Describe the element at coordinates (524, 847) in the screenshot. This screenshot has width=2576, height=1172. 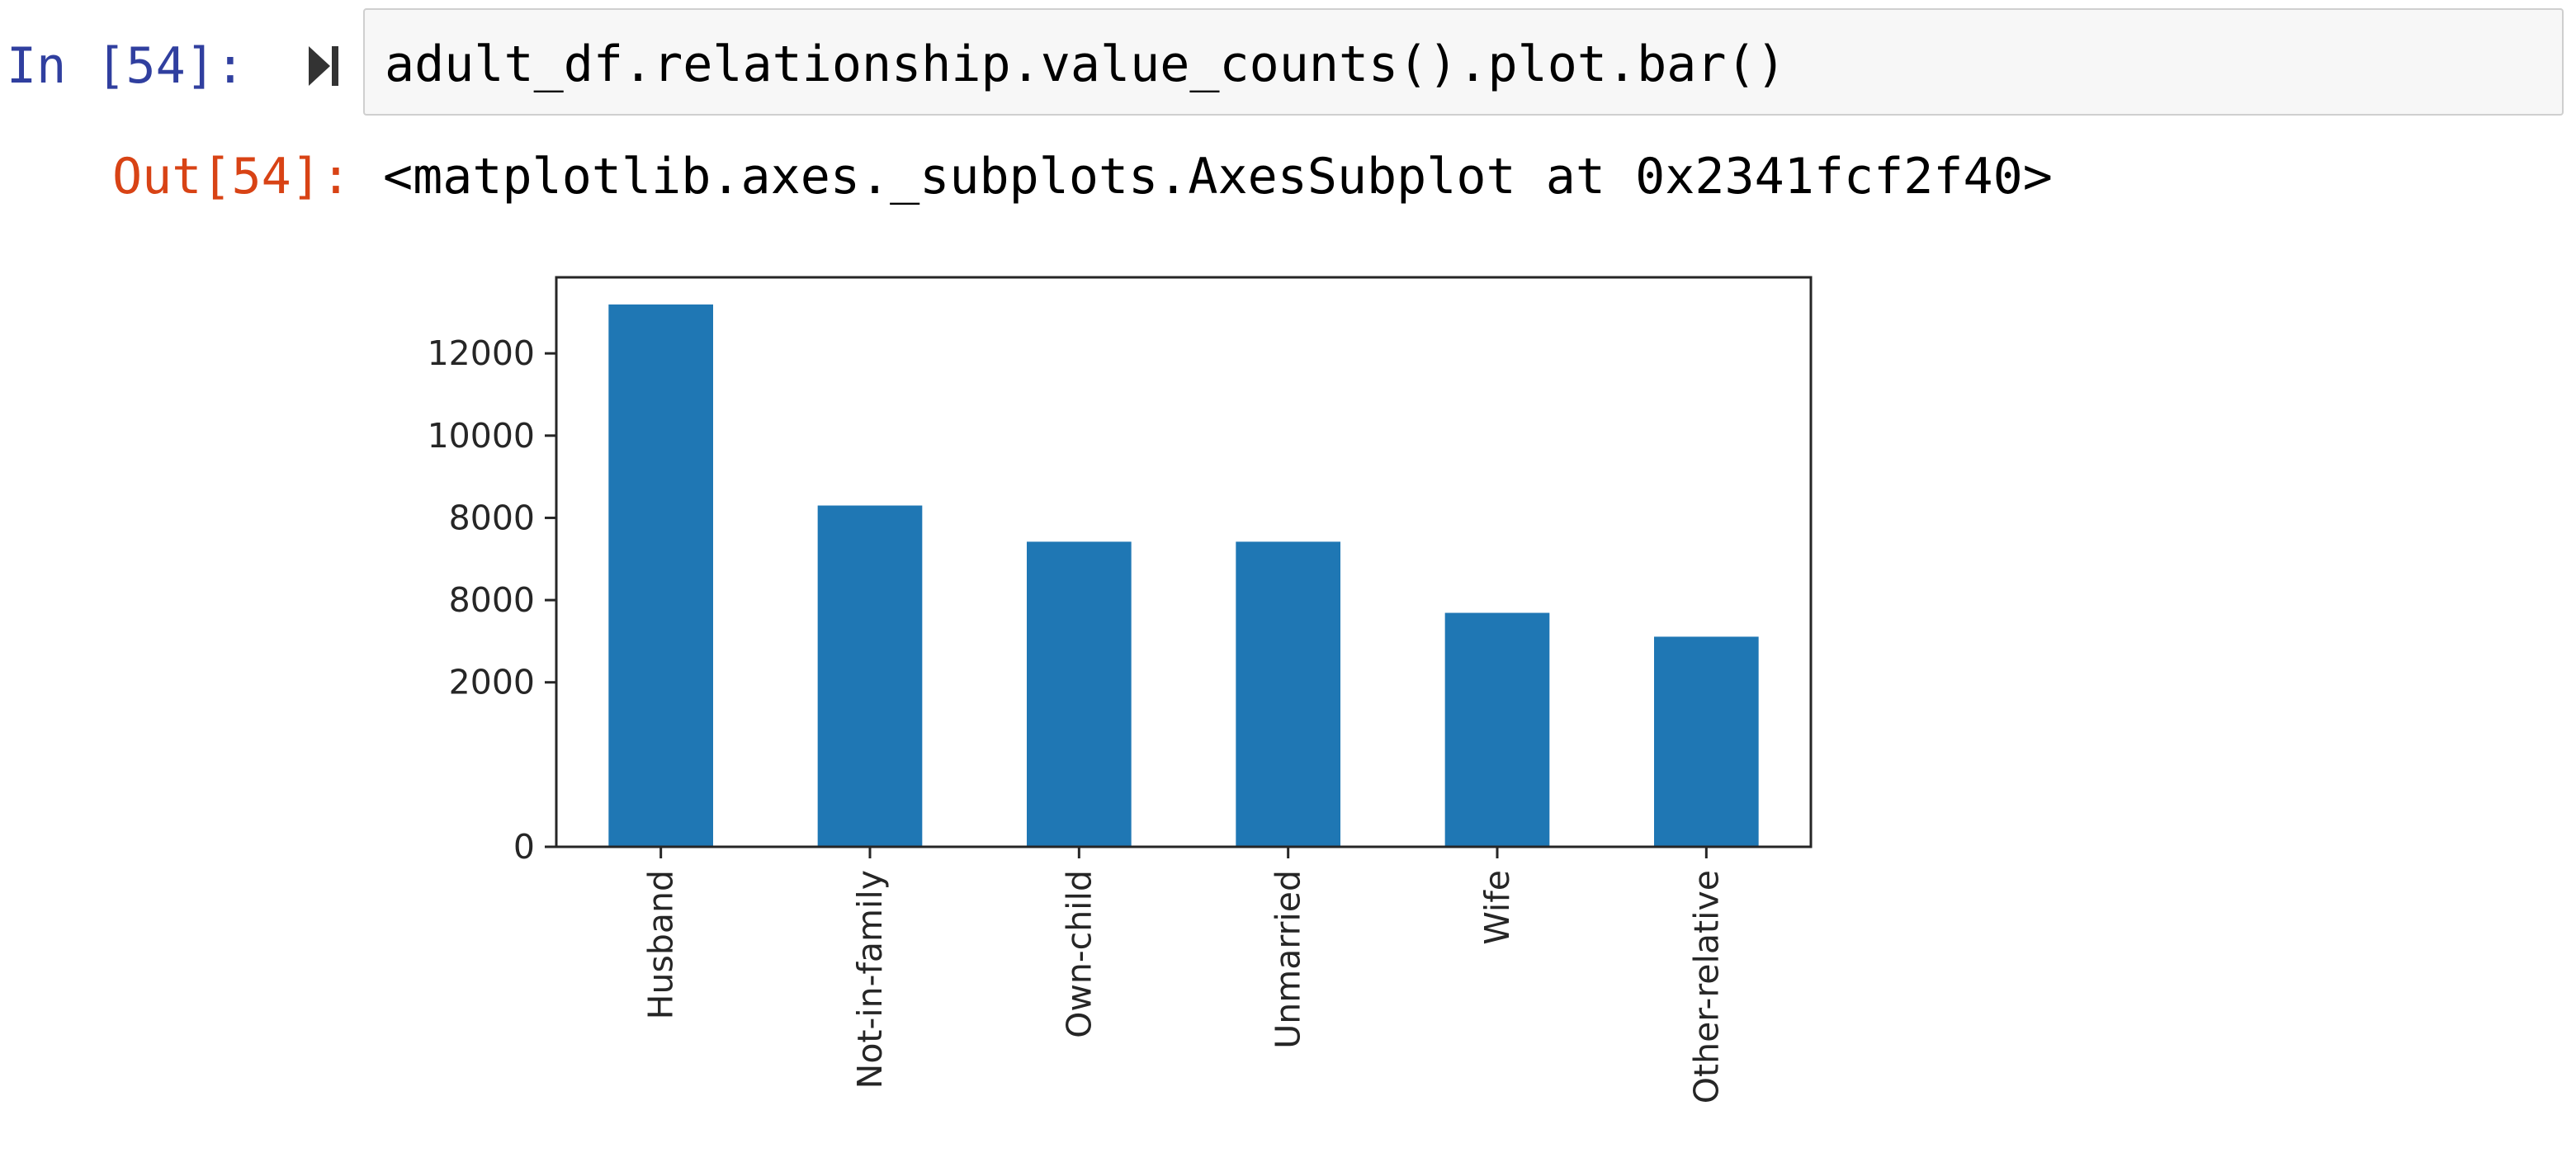
I see `y-tick-label: 0` at that location.